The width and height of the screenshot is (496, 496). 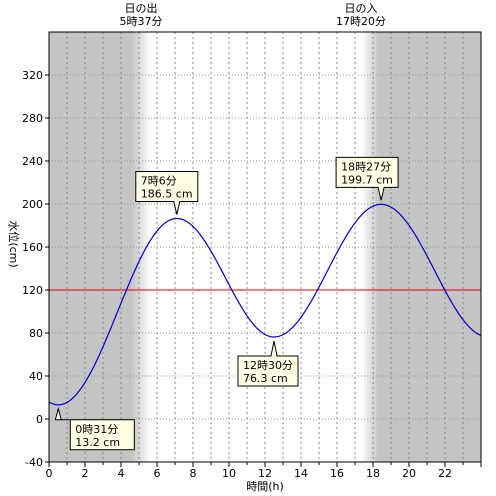 What do you see at coordinates (157, 473) in the screenshot?
I see `x-tick-label: 6` at bounding box center [157, 473].